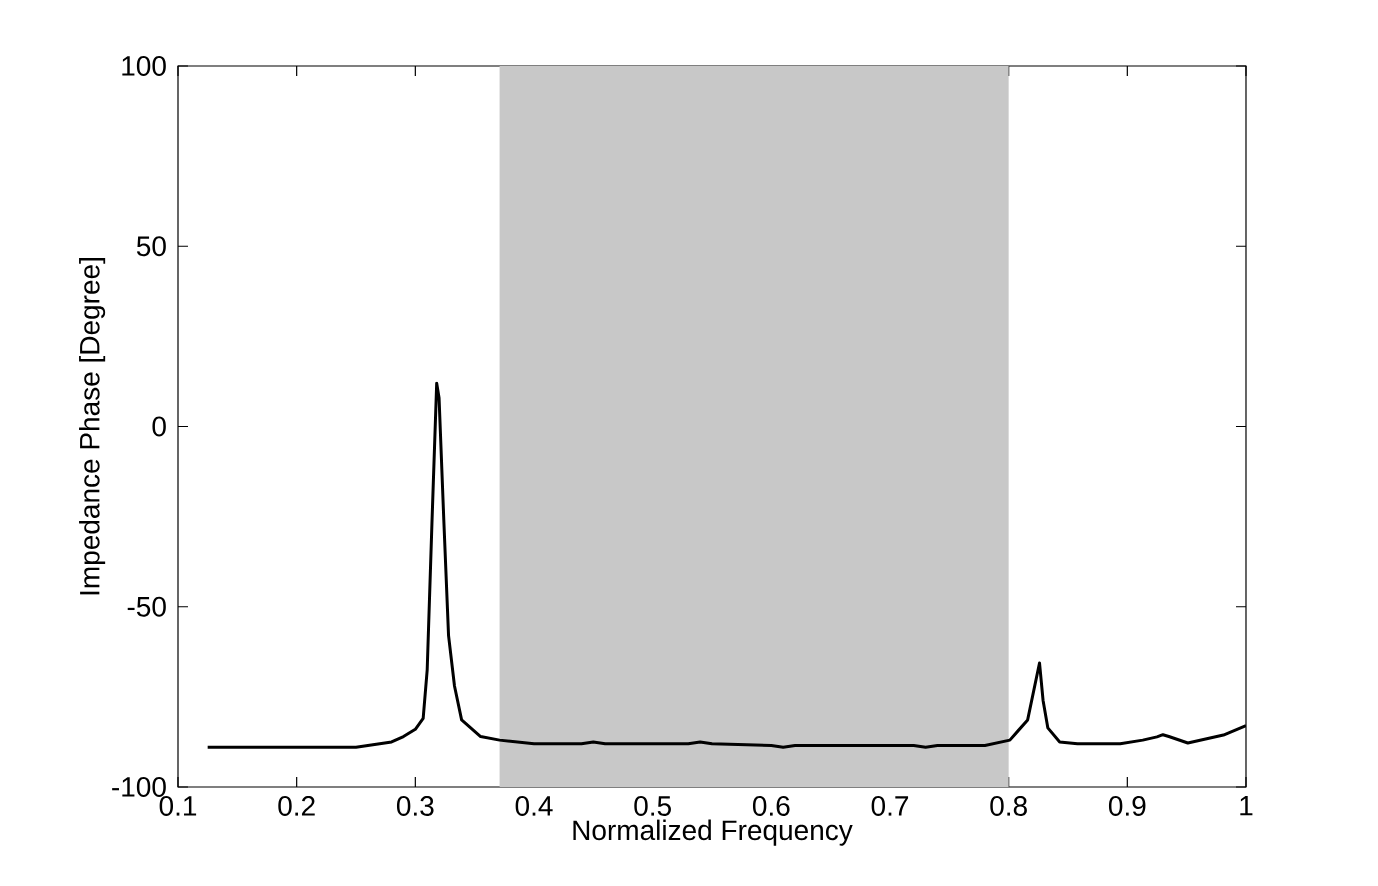 The image size is (1378, 886). I want to click on x-tick-label: 0.4, so click(534, 806).